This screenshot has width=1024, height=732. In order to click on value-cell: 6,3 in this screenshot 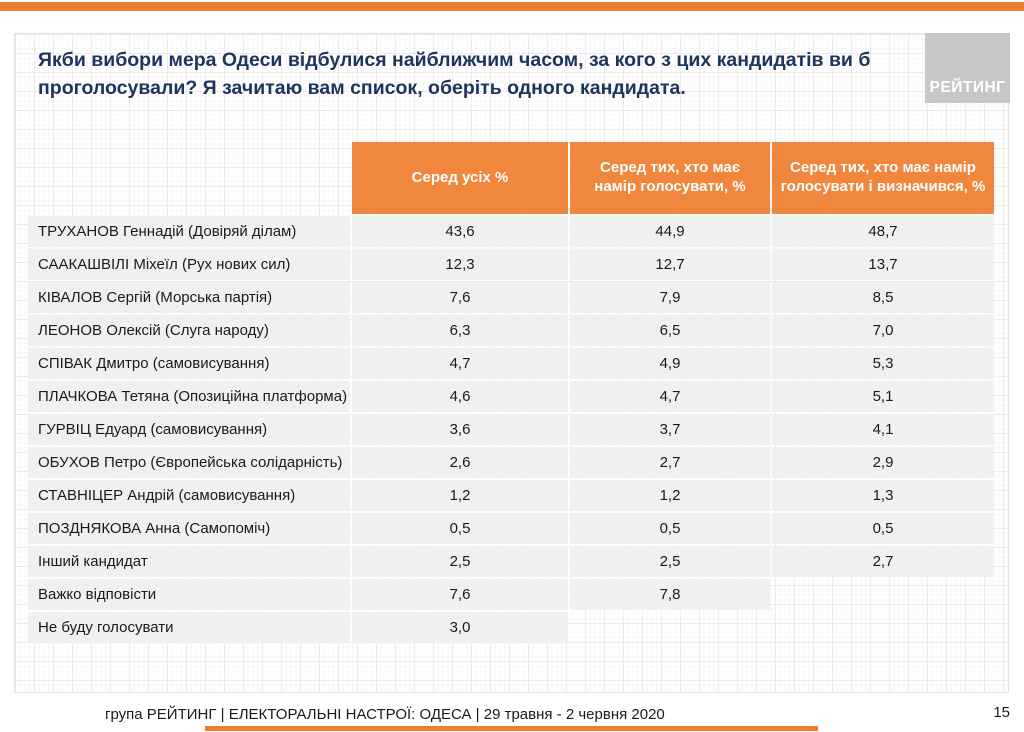, I will do `click(460, 330)`.